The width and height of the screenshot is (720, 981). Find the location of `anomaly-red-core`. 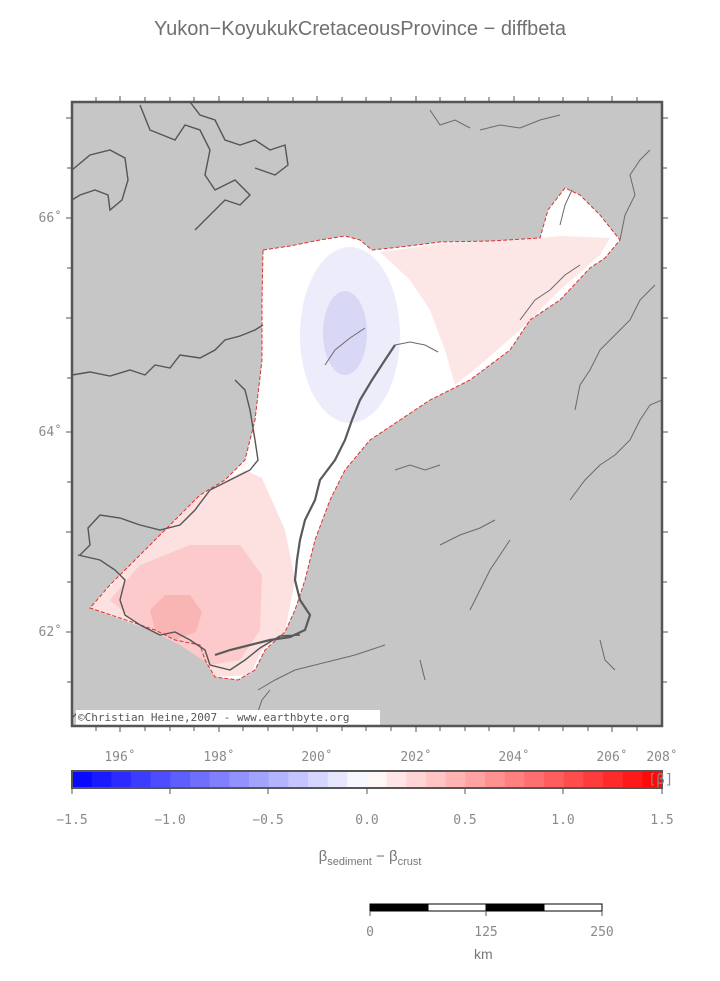

anomaly-red-core is located at coordinates (176, 617).